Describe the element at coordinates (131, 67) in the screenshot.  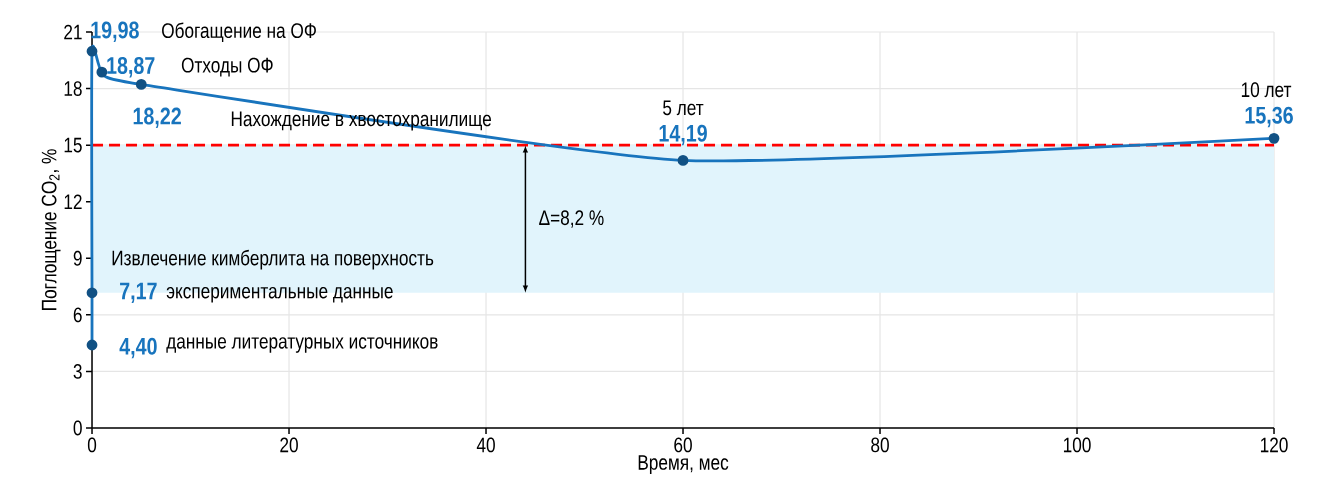
I see `data-label: 18,87` at that location.